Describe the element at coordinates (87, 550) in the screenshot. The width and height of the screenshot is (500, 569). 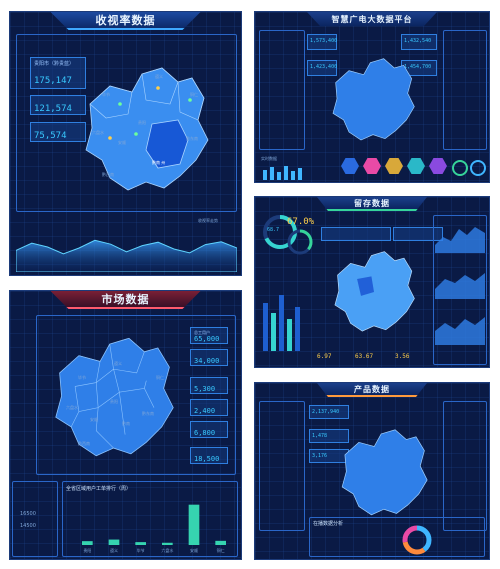
I see `bar-tick-label: 贵阳` at that location.